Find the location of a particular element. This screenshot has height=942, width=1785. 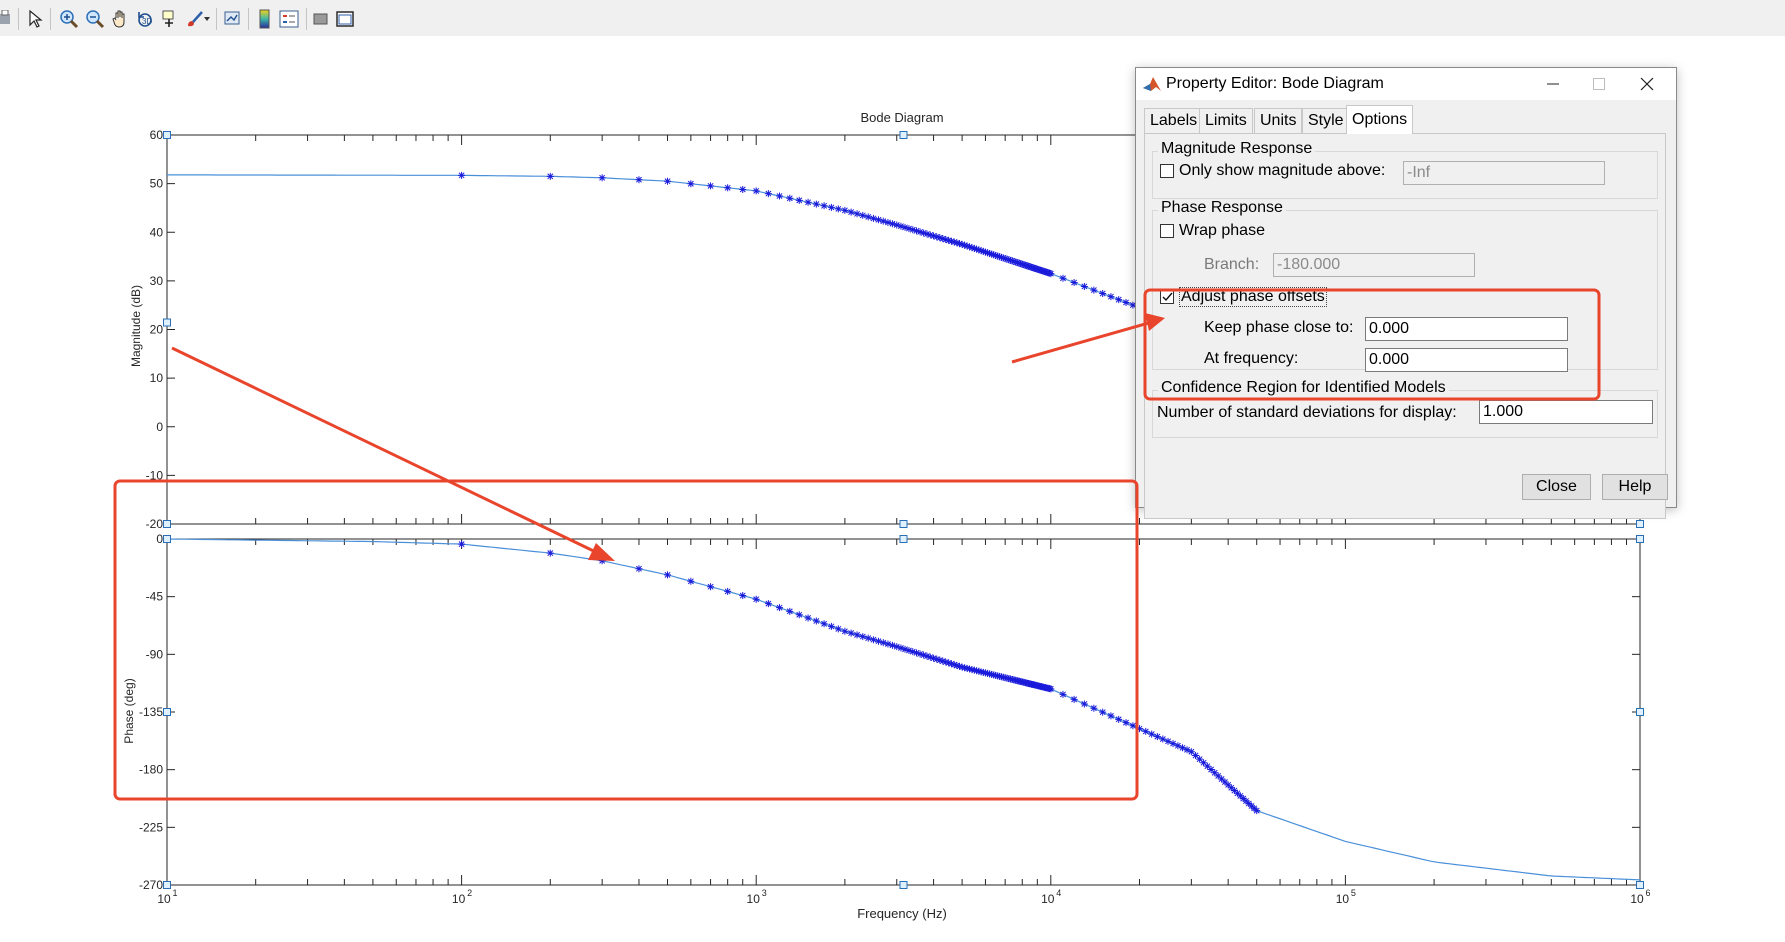

frequency-tick-exponent: 6 is located at coordinates (1647, 893).